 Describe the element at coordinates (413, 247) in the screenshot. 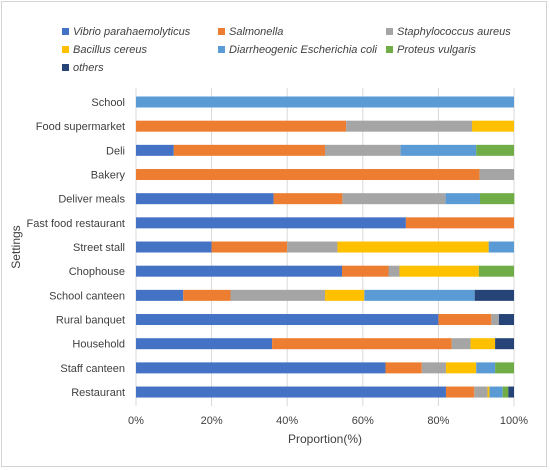

I see `bar-segment-bacillus-cereus-street-stall` at that location.